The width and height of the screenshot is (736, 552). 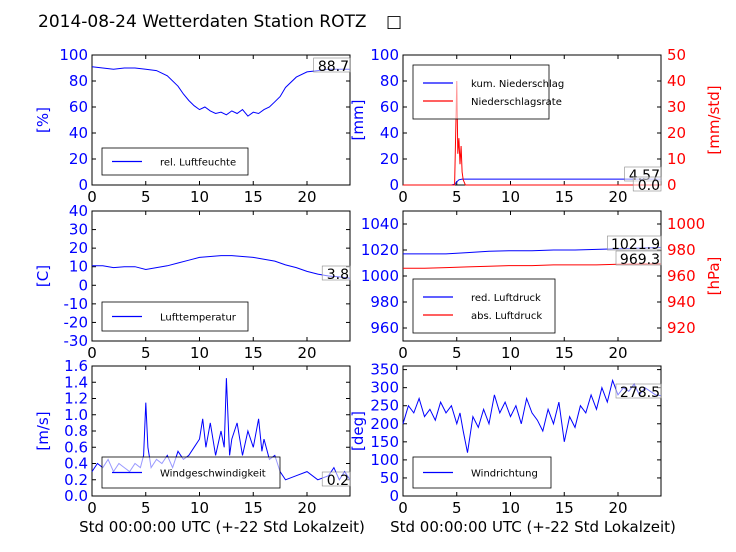 What do you see at coordinates (481, 92) in the screenshot?
I see `legend-frame` at bounding box center [481, 92].